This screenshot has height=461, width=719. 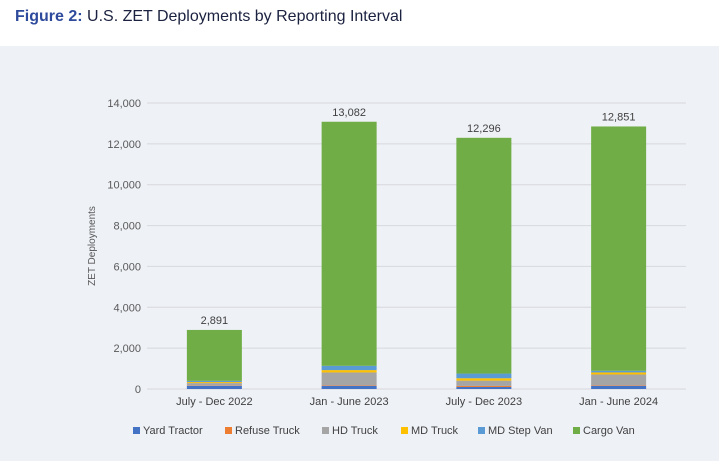 What do you see at coordinates (215, 321) in the screenshot?
I see `total-label: 2,891` at bounding box center [215, 321].